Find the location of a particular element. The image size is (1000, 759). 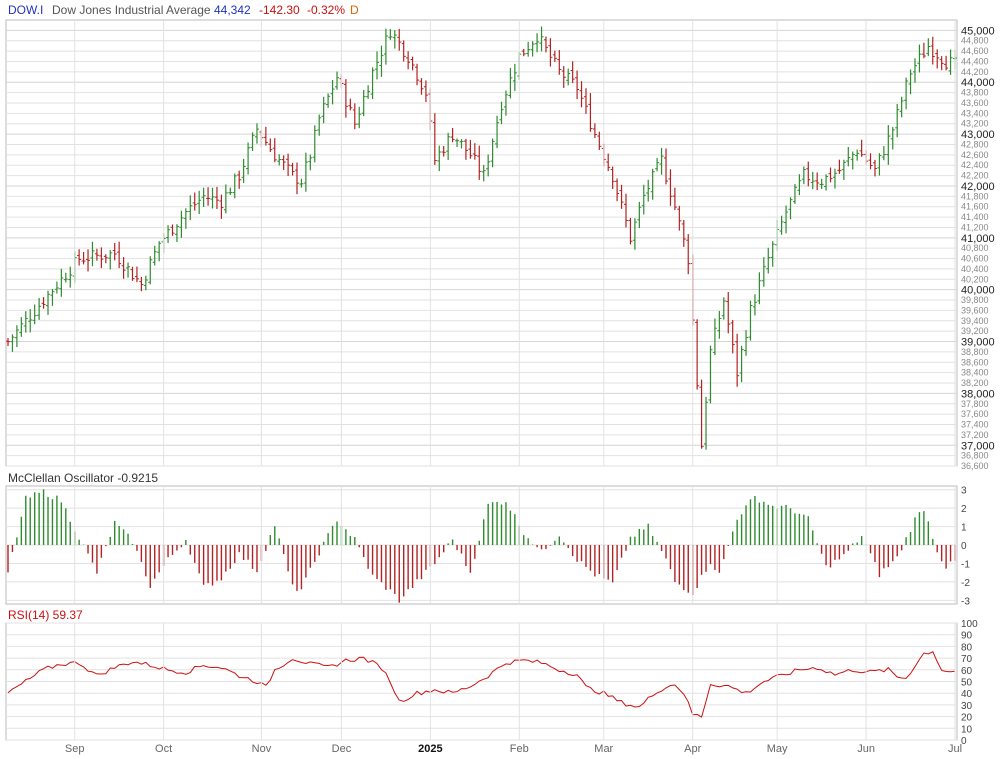

rsi-tick-label: 100 is located at coordinates (969, 624).